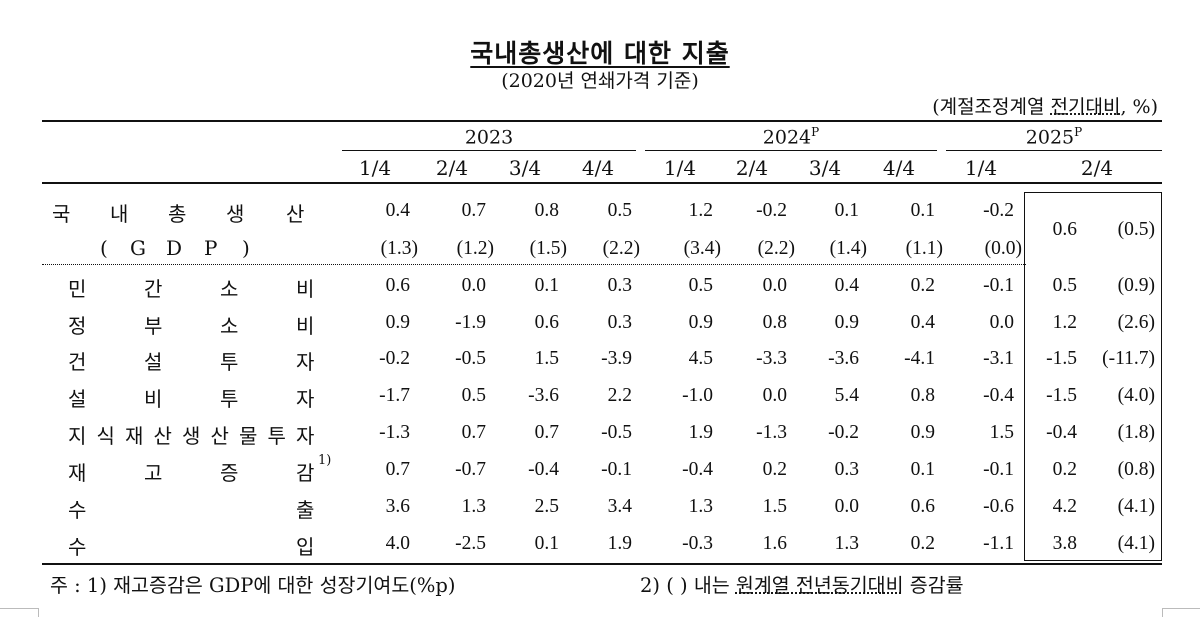 The height and width of the screenshot is (617, 1200). Describe the element at coordinates (104, 248) in the screenshot. I see `gdp-sub-char: (` at that location.